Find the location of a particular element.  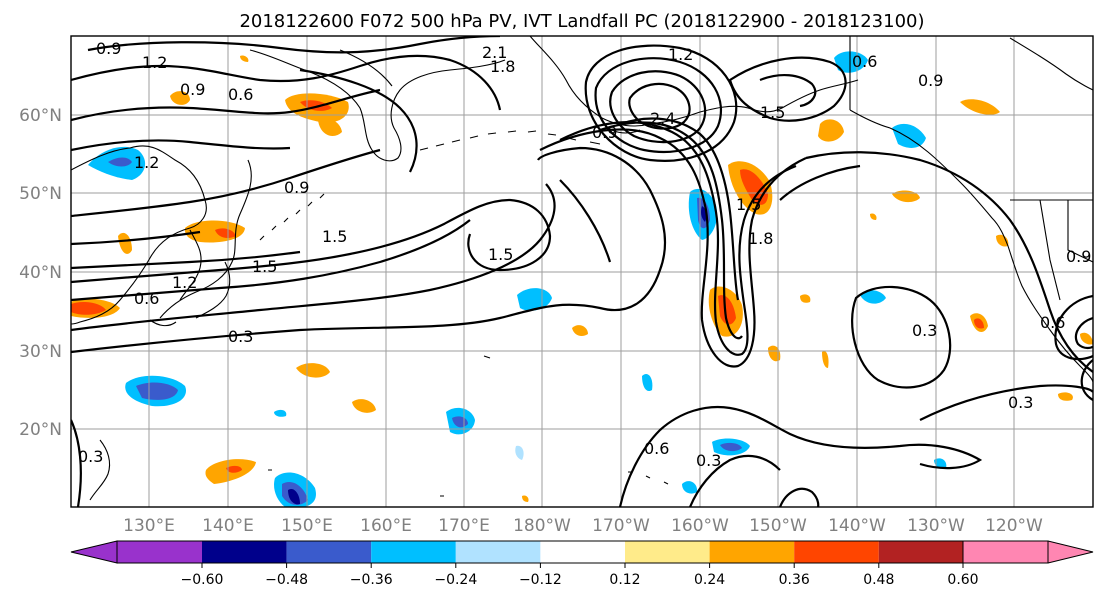

lon-label: 170°W is located at coordinates (621, 526).